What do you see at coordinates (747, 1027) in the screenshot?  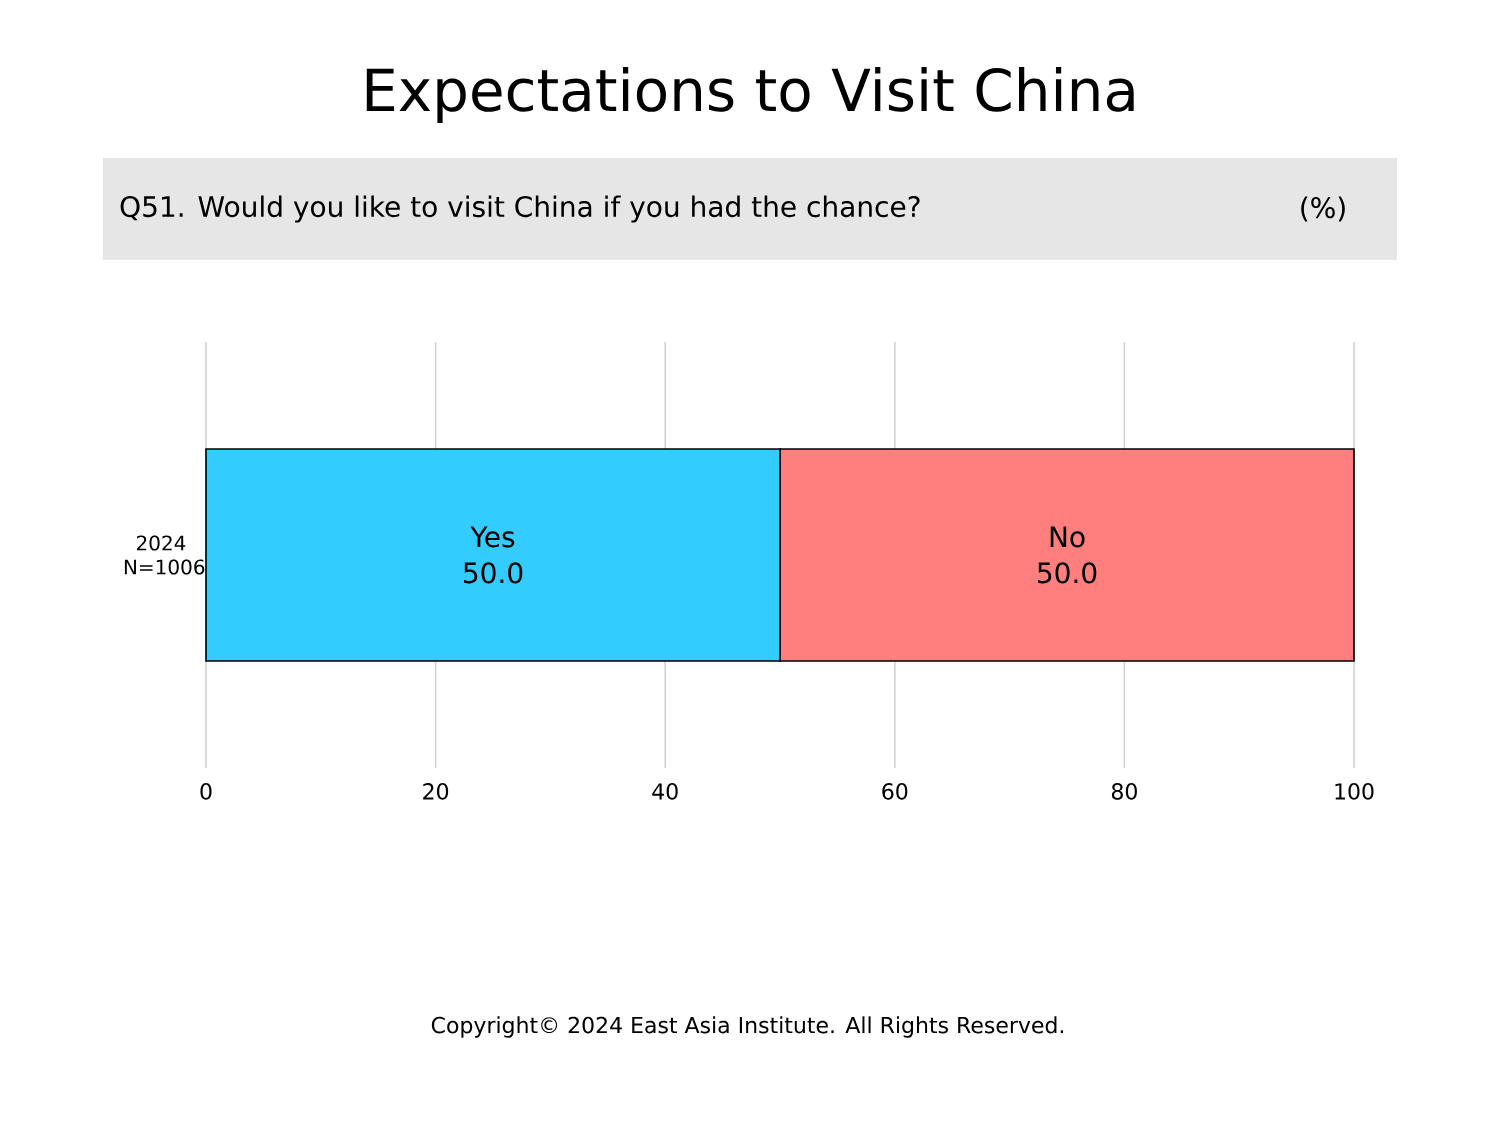 I see `text: Copyright© 2024 East Asia Institute. All Rights Reserved.` at bounding box center [747, 1027].